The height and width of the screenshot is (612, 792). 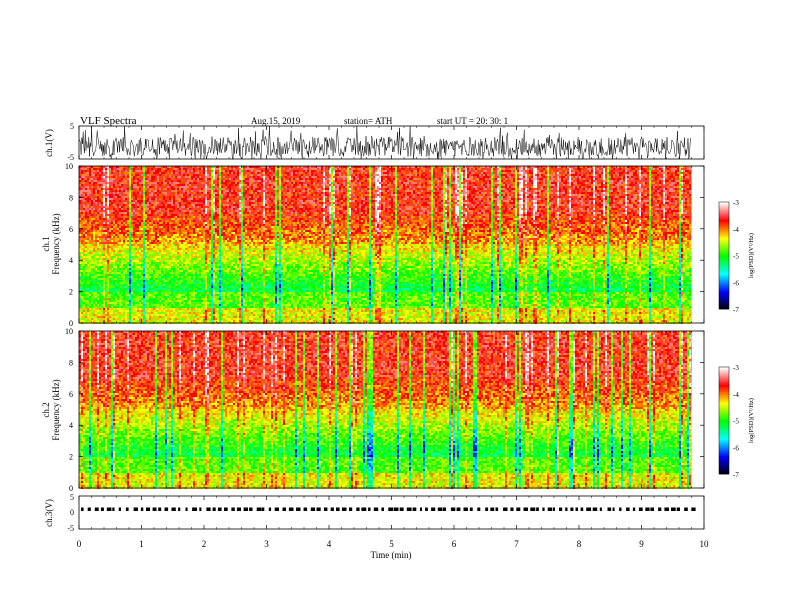 I want to click on ch1-spectrogram-ytick-label: 6, so click(x=71, y=229).